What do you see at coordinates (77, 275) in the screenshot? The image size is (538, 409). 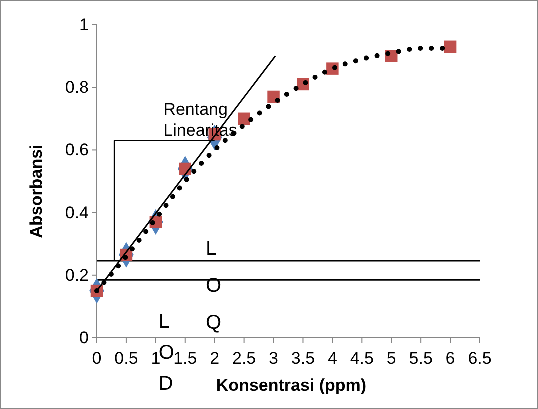 I see `y-tick-label: 0.2` at bounding box center [77, 275].